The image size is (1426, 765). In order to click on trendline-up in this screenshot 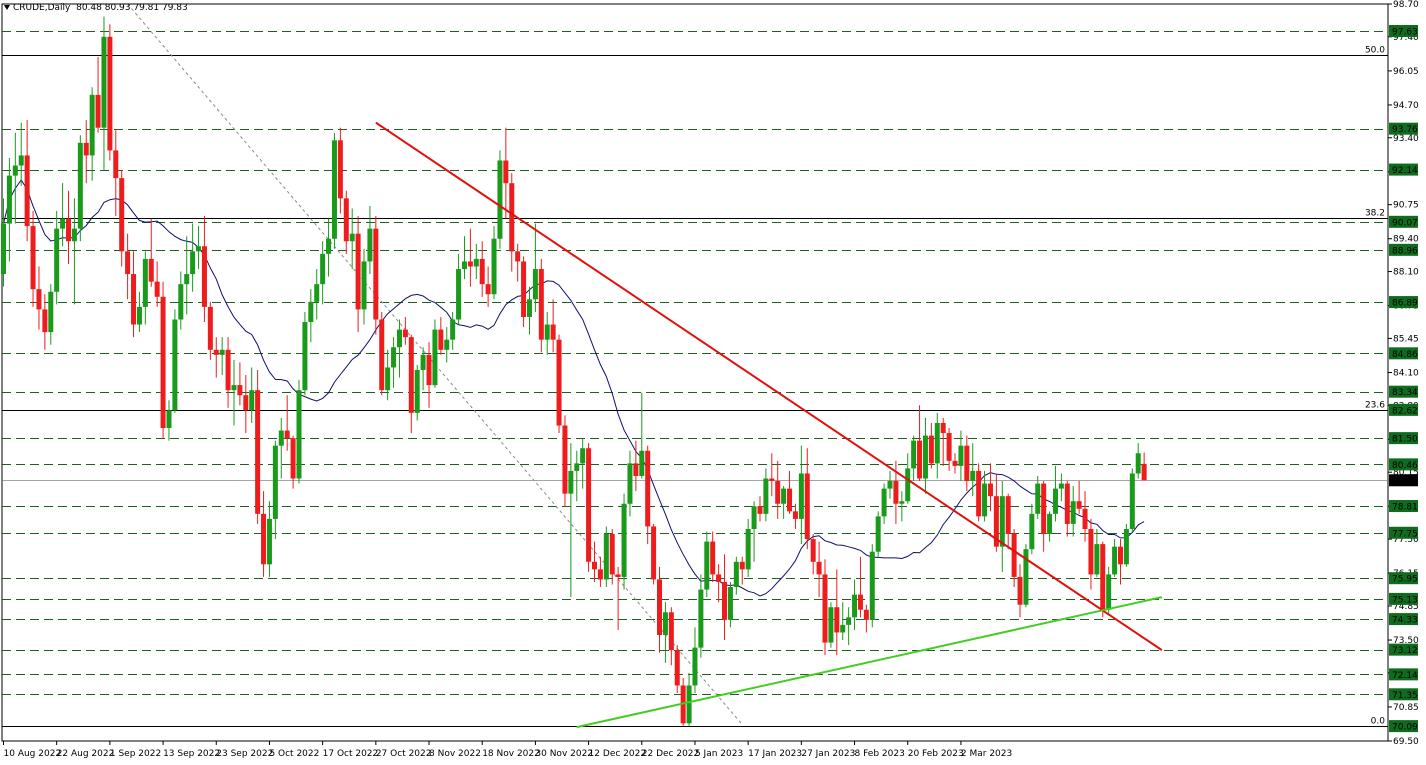, I will do `click(869, 662)`.